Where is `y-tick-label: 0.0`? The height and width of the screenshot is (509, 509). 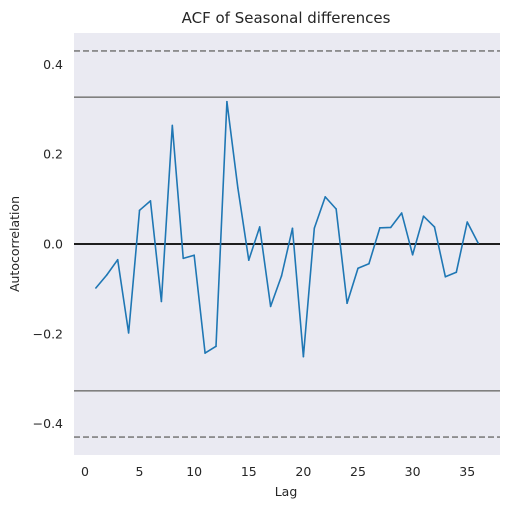 y-tick-label: 0.0 is located at coordinates (53, 244).